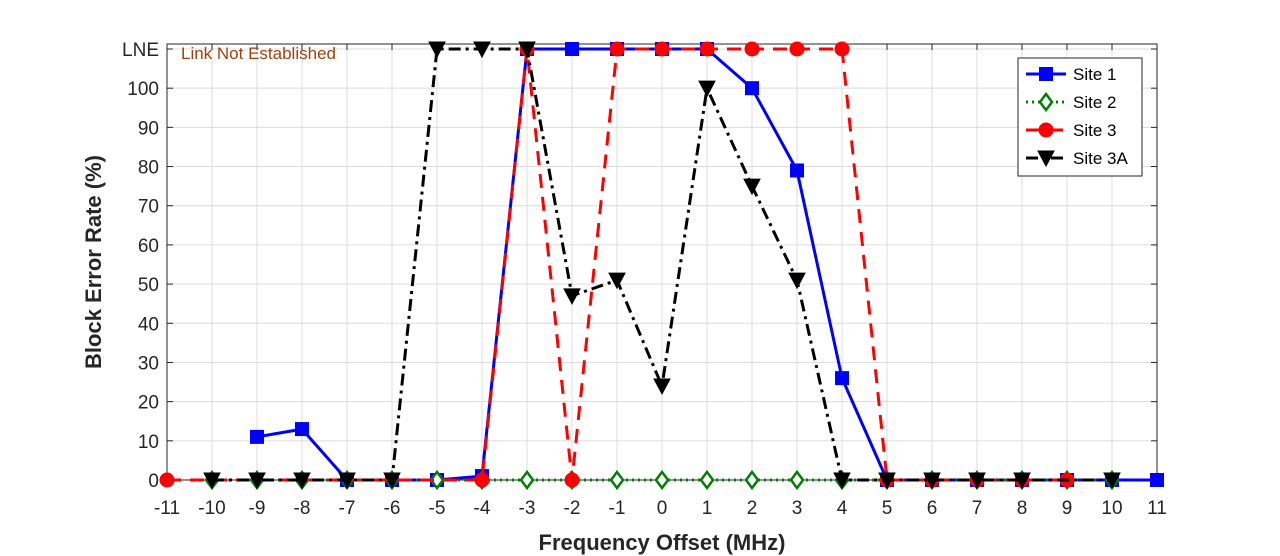  Describe the element at coordinates (887, 508) in the screenshot. I see `x-tick-label: 5` at that location.